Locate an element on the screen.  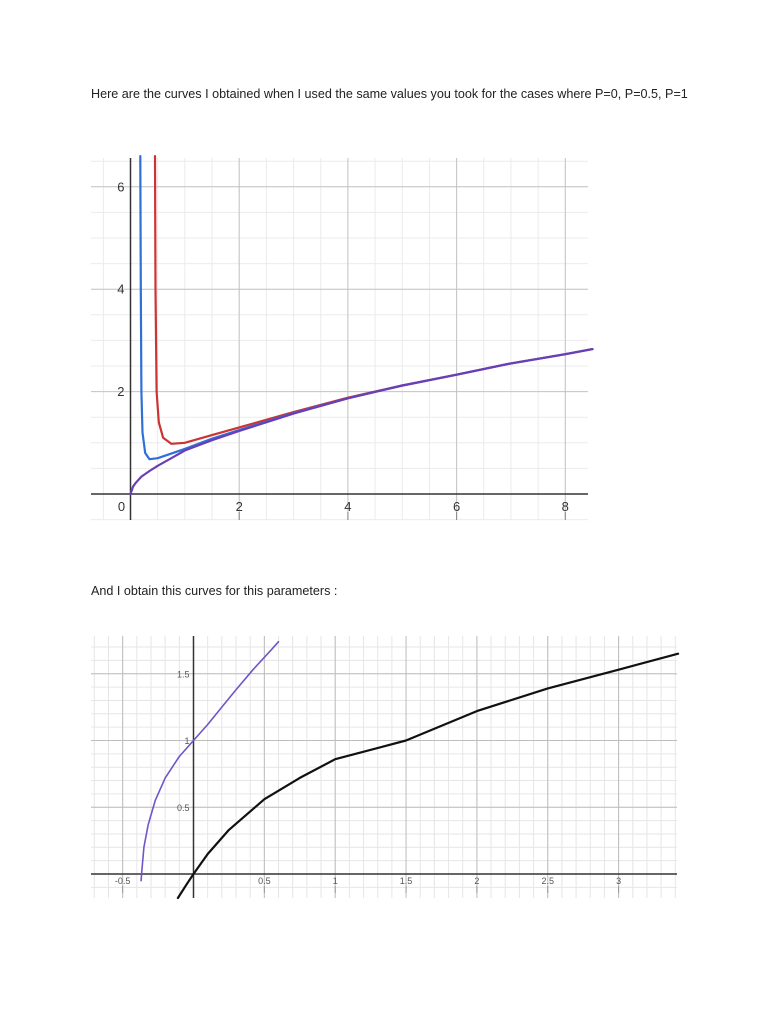
chart-2-x-tick-label: 2.5 is located at coordinates (547, 881).